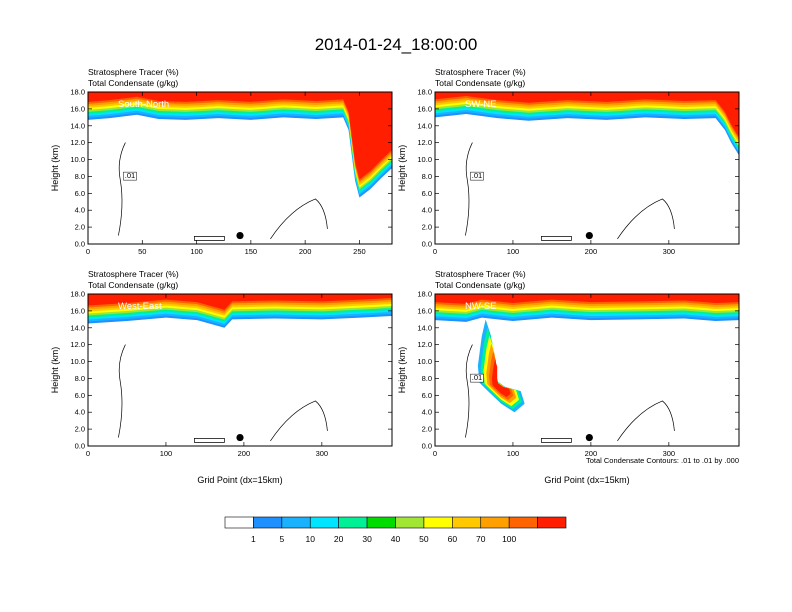 The width and height of the screenshot is (792, 612). Describe the element at coordinates (339, 539) in the screenshot. I see `colorbar-label-20: 20` at that location.